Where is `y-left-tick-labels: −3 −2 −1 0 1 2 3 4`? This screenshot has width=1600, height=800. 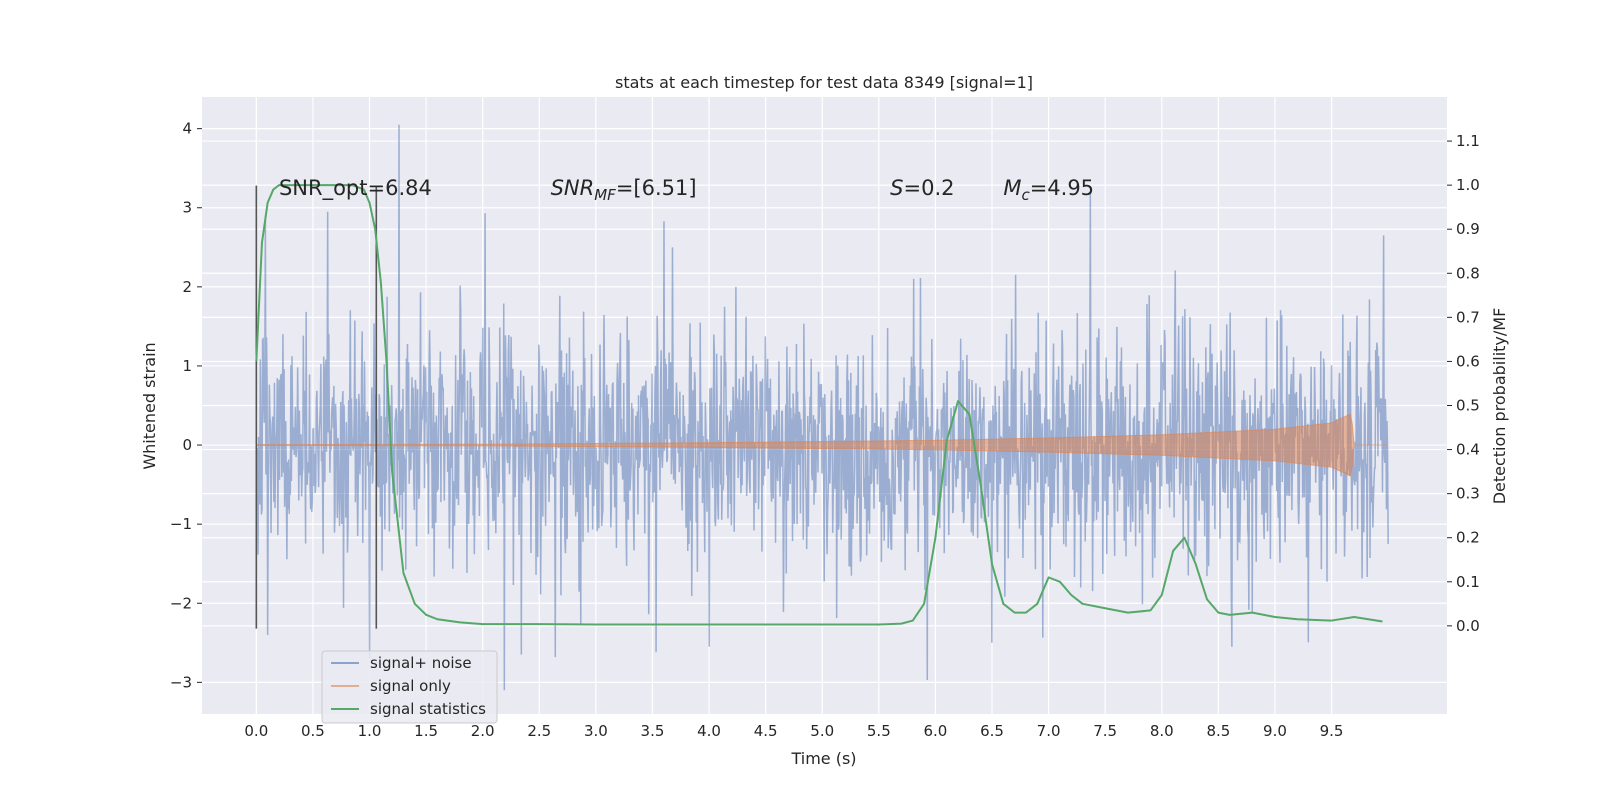
y-left-tick-labels: −3 −2 −1 0 1 2 3 4 is located at coordinates (186, 405).